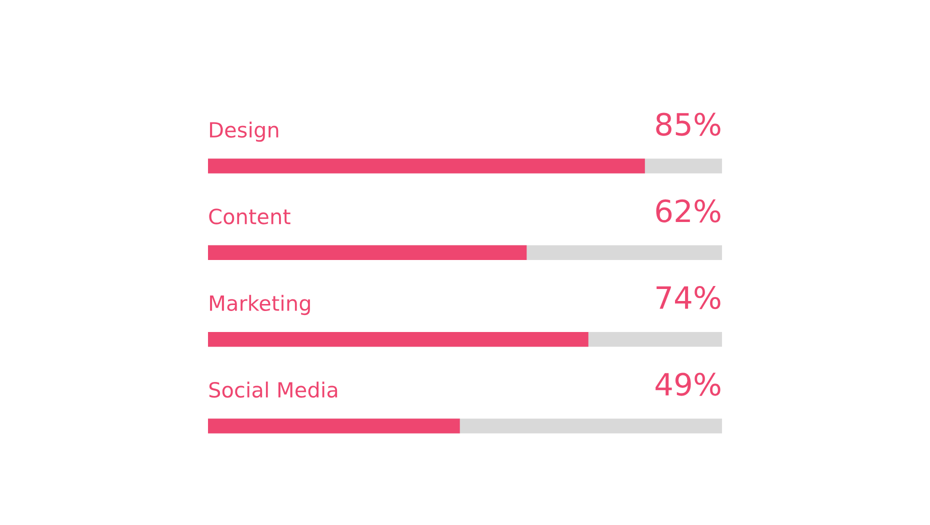  Describe the element at coordinates (260, 305) in the screenshot. I see `y-tick-label: Marketing` at that location.